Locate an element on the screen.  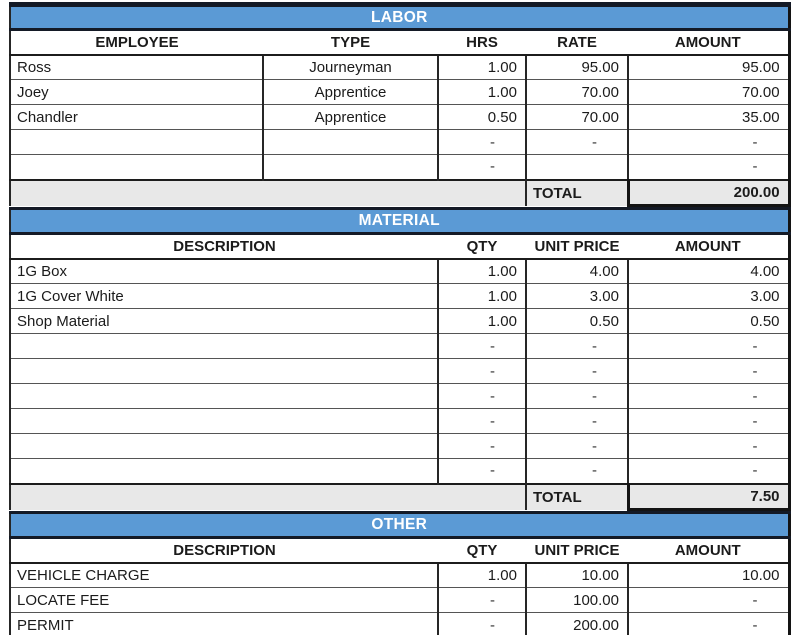
cell-unit-price: 100.00 is located at coordinates (576, 600).